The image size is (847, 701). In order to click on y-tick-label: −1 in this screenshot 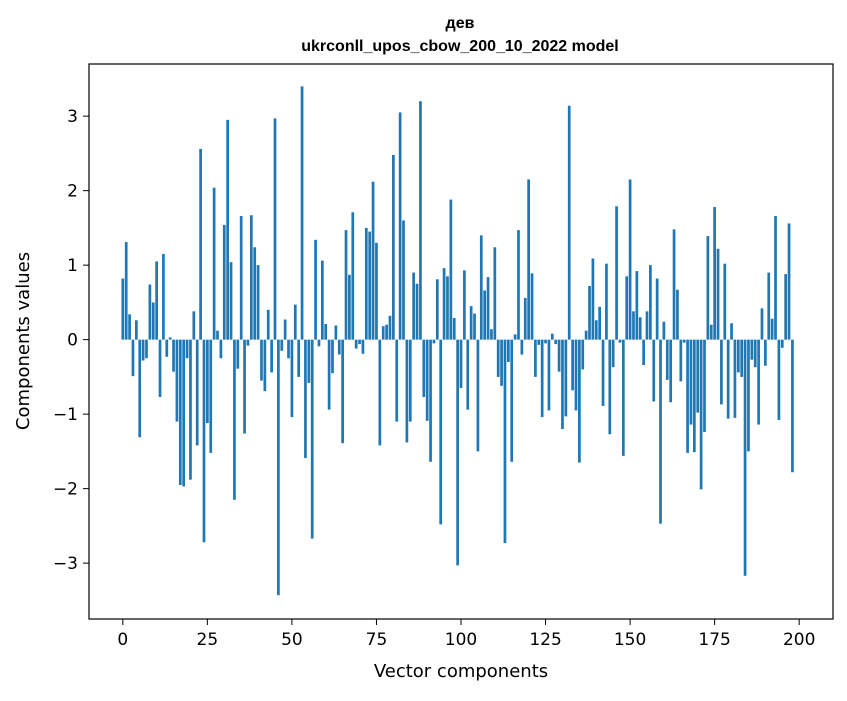, I will do `click(65, 415)`.